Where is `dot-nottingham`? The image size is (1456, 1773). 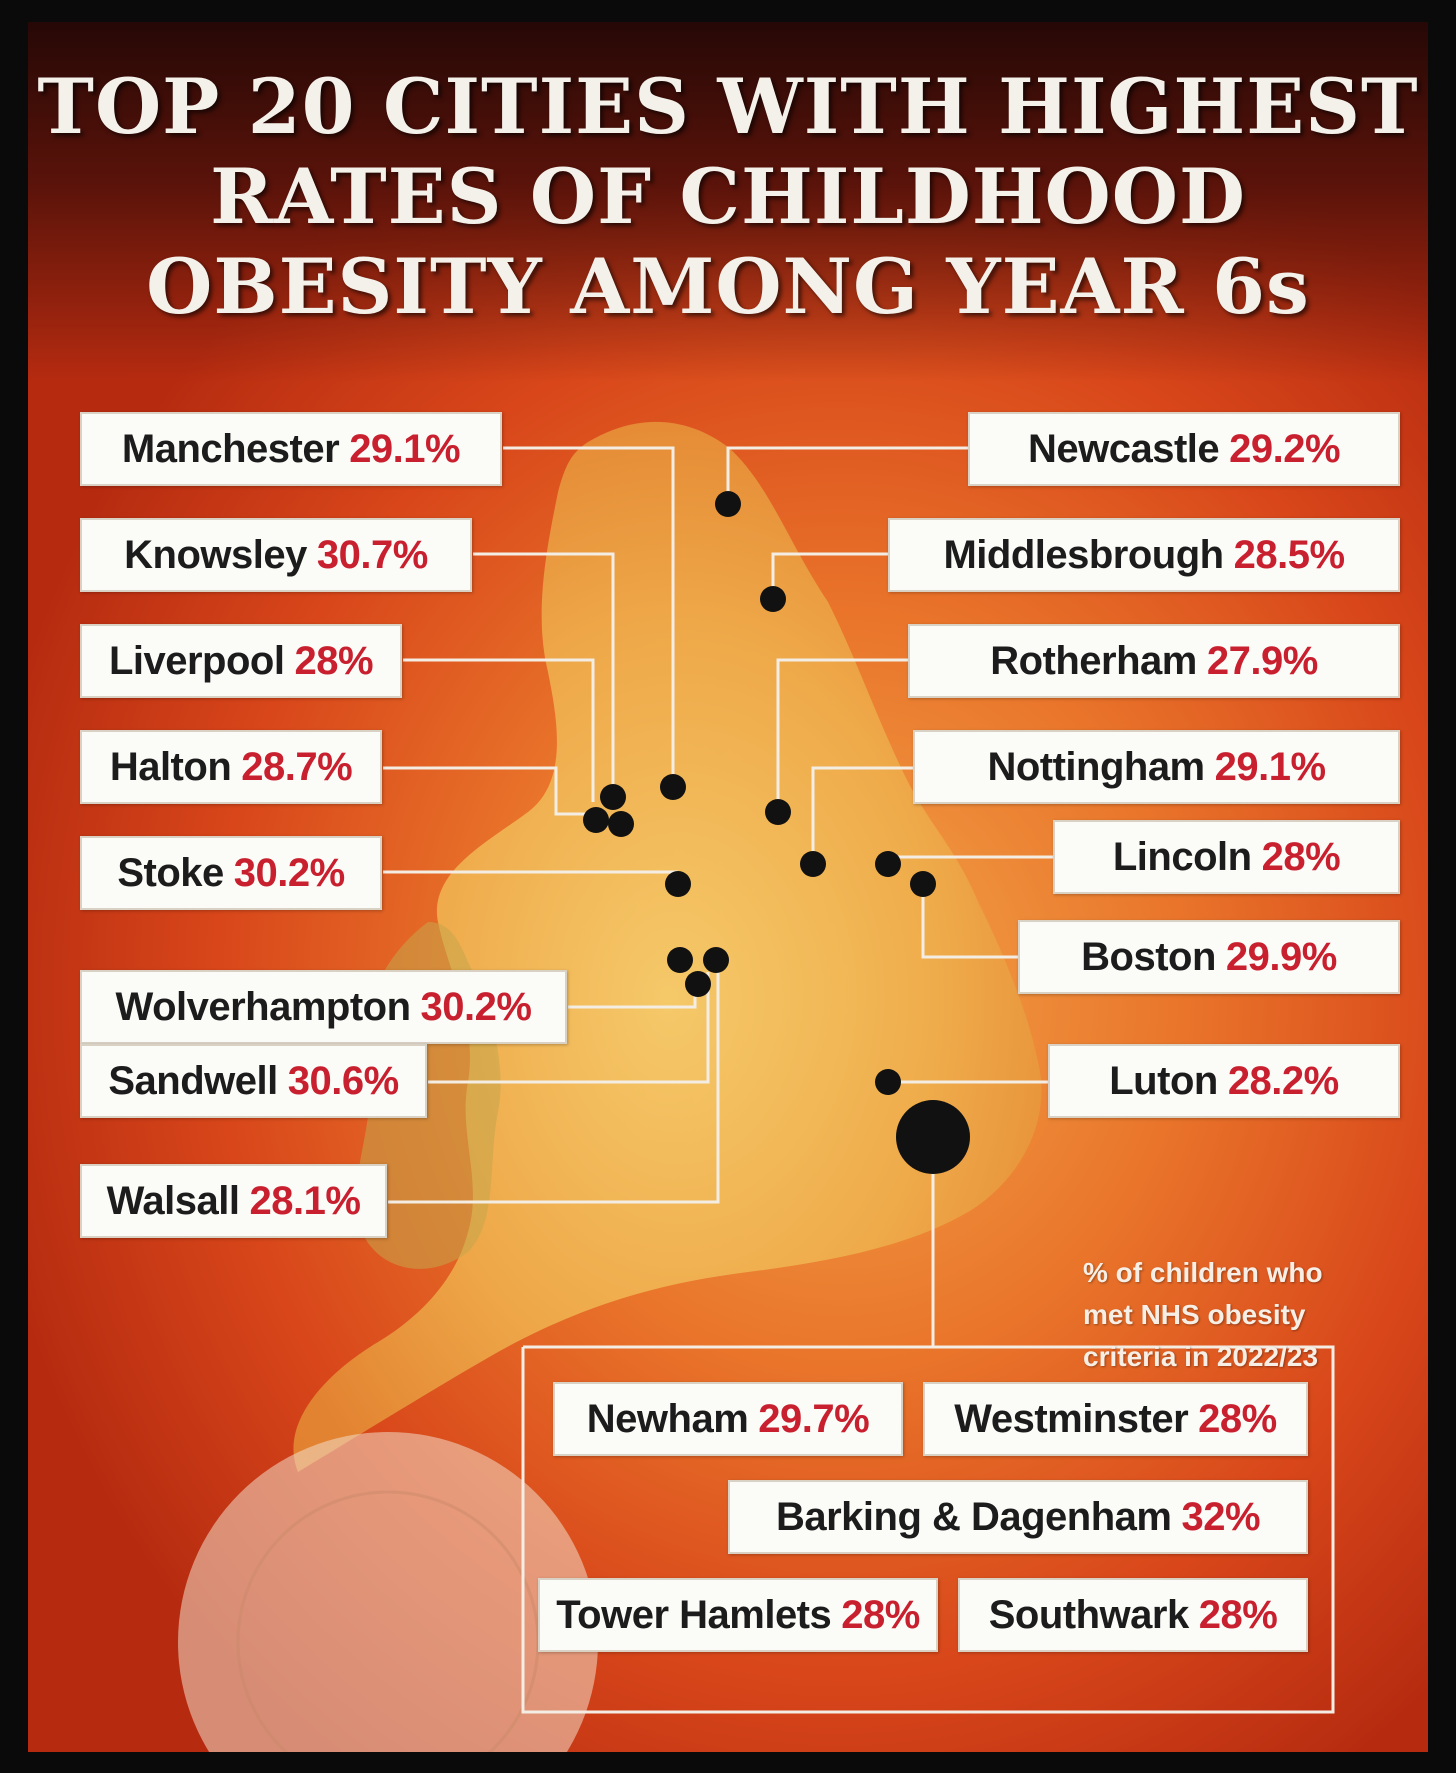 dot-nottingham is located at coordinates (813, 864).